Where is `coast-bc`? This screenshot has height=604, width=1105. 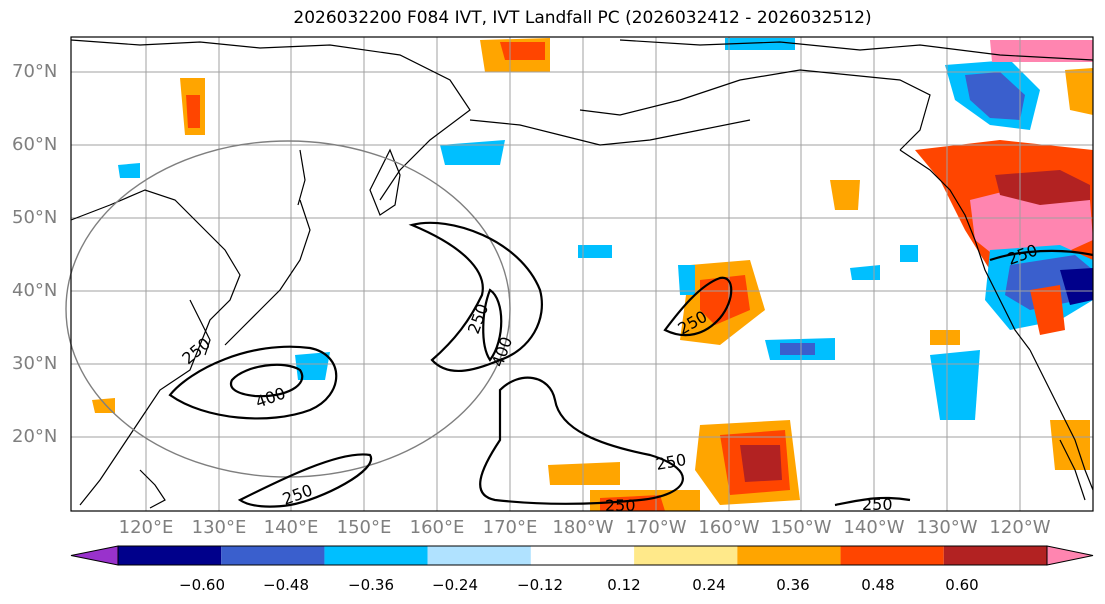
coast-bc is located at coordinates (965, 250).